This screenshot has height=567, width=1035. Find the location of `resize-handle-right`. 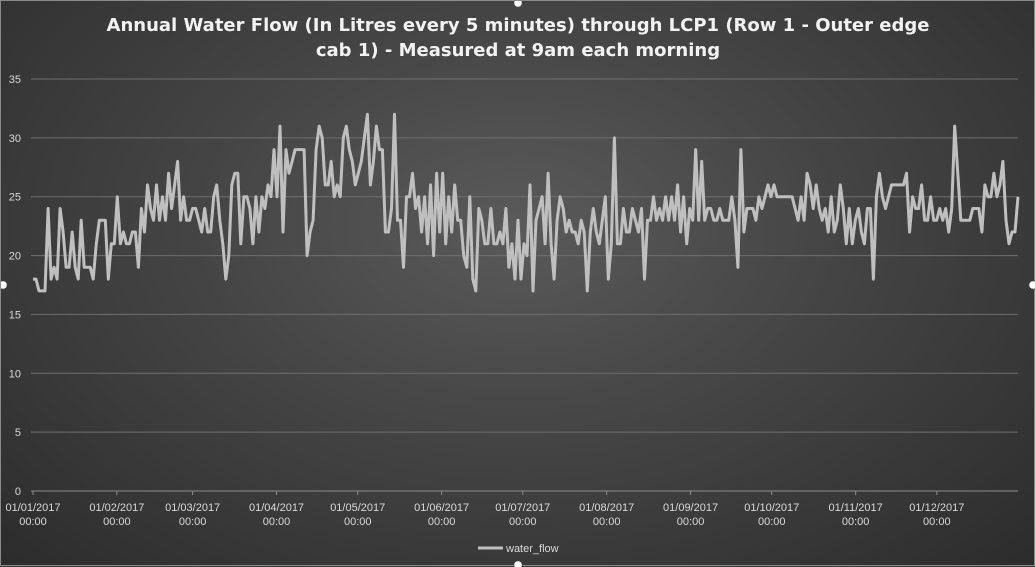

resize-handle-right is located at coordinates (1031, 285).